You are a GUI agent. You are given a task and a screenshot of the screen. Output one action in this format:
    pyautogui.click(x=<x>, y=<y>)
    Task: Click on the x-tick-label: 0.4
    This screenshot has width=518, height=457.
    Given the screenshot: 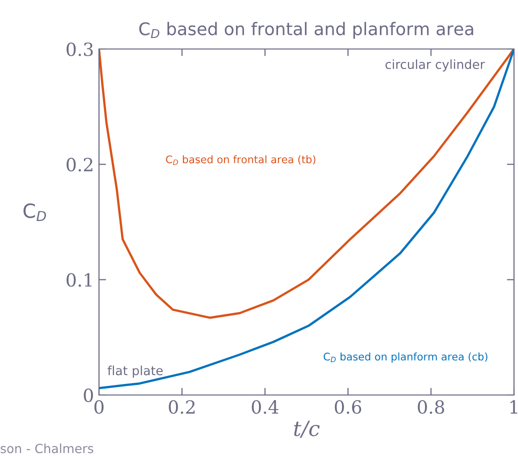 What is the action you would take?
    pyautogui.click(x=265, y=407)
    